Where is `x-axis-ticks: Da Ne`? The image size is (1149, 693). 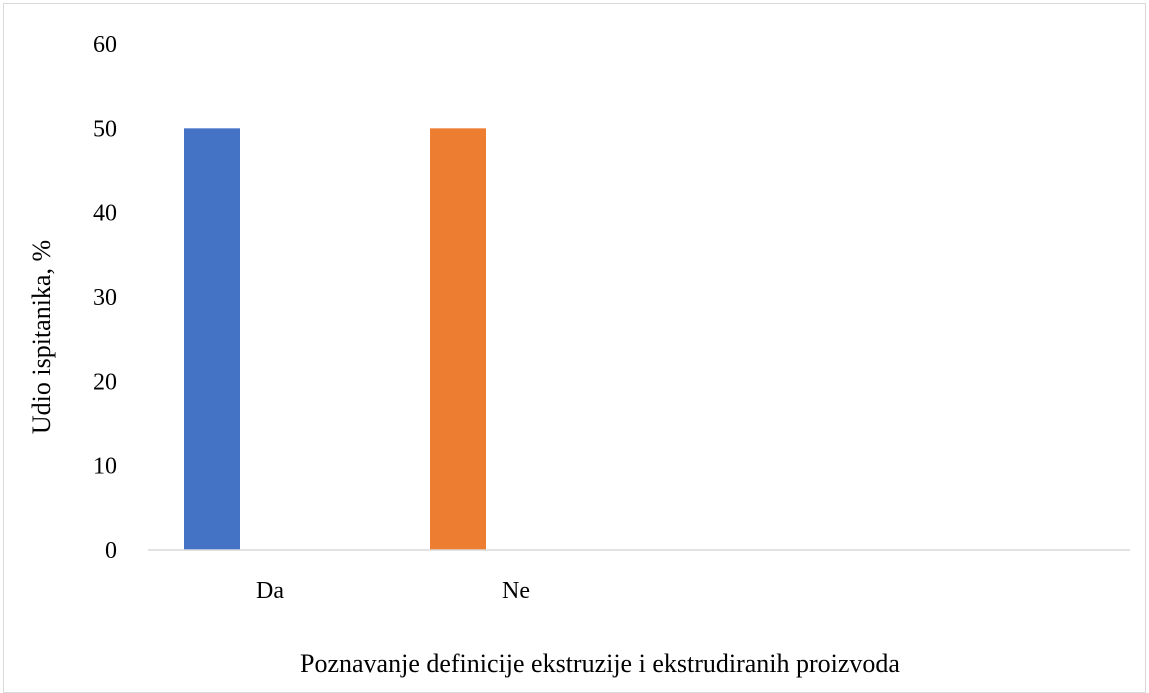 x-axis-ticks: Da Ne is located at coordinates (393, 591).